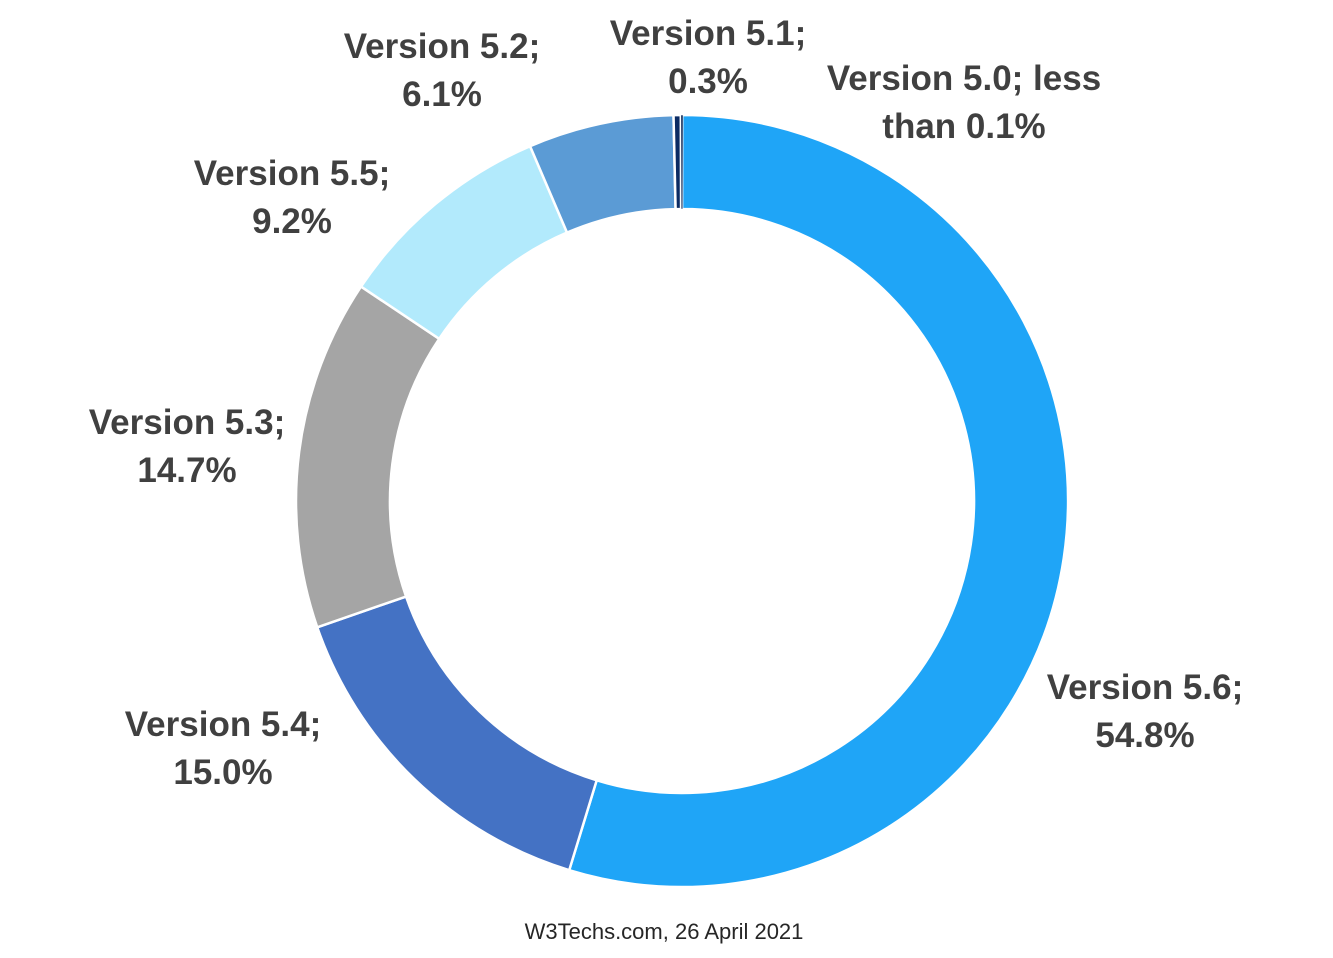 This screenshot has height=958, width=1333. Describe the element at coordinates (1145, 711) in the screenshot. I see `data-label-version-5-6: Version 5.6; 54.8%` at that location.